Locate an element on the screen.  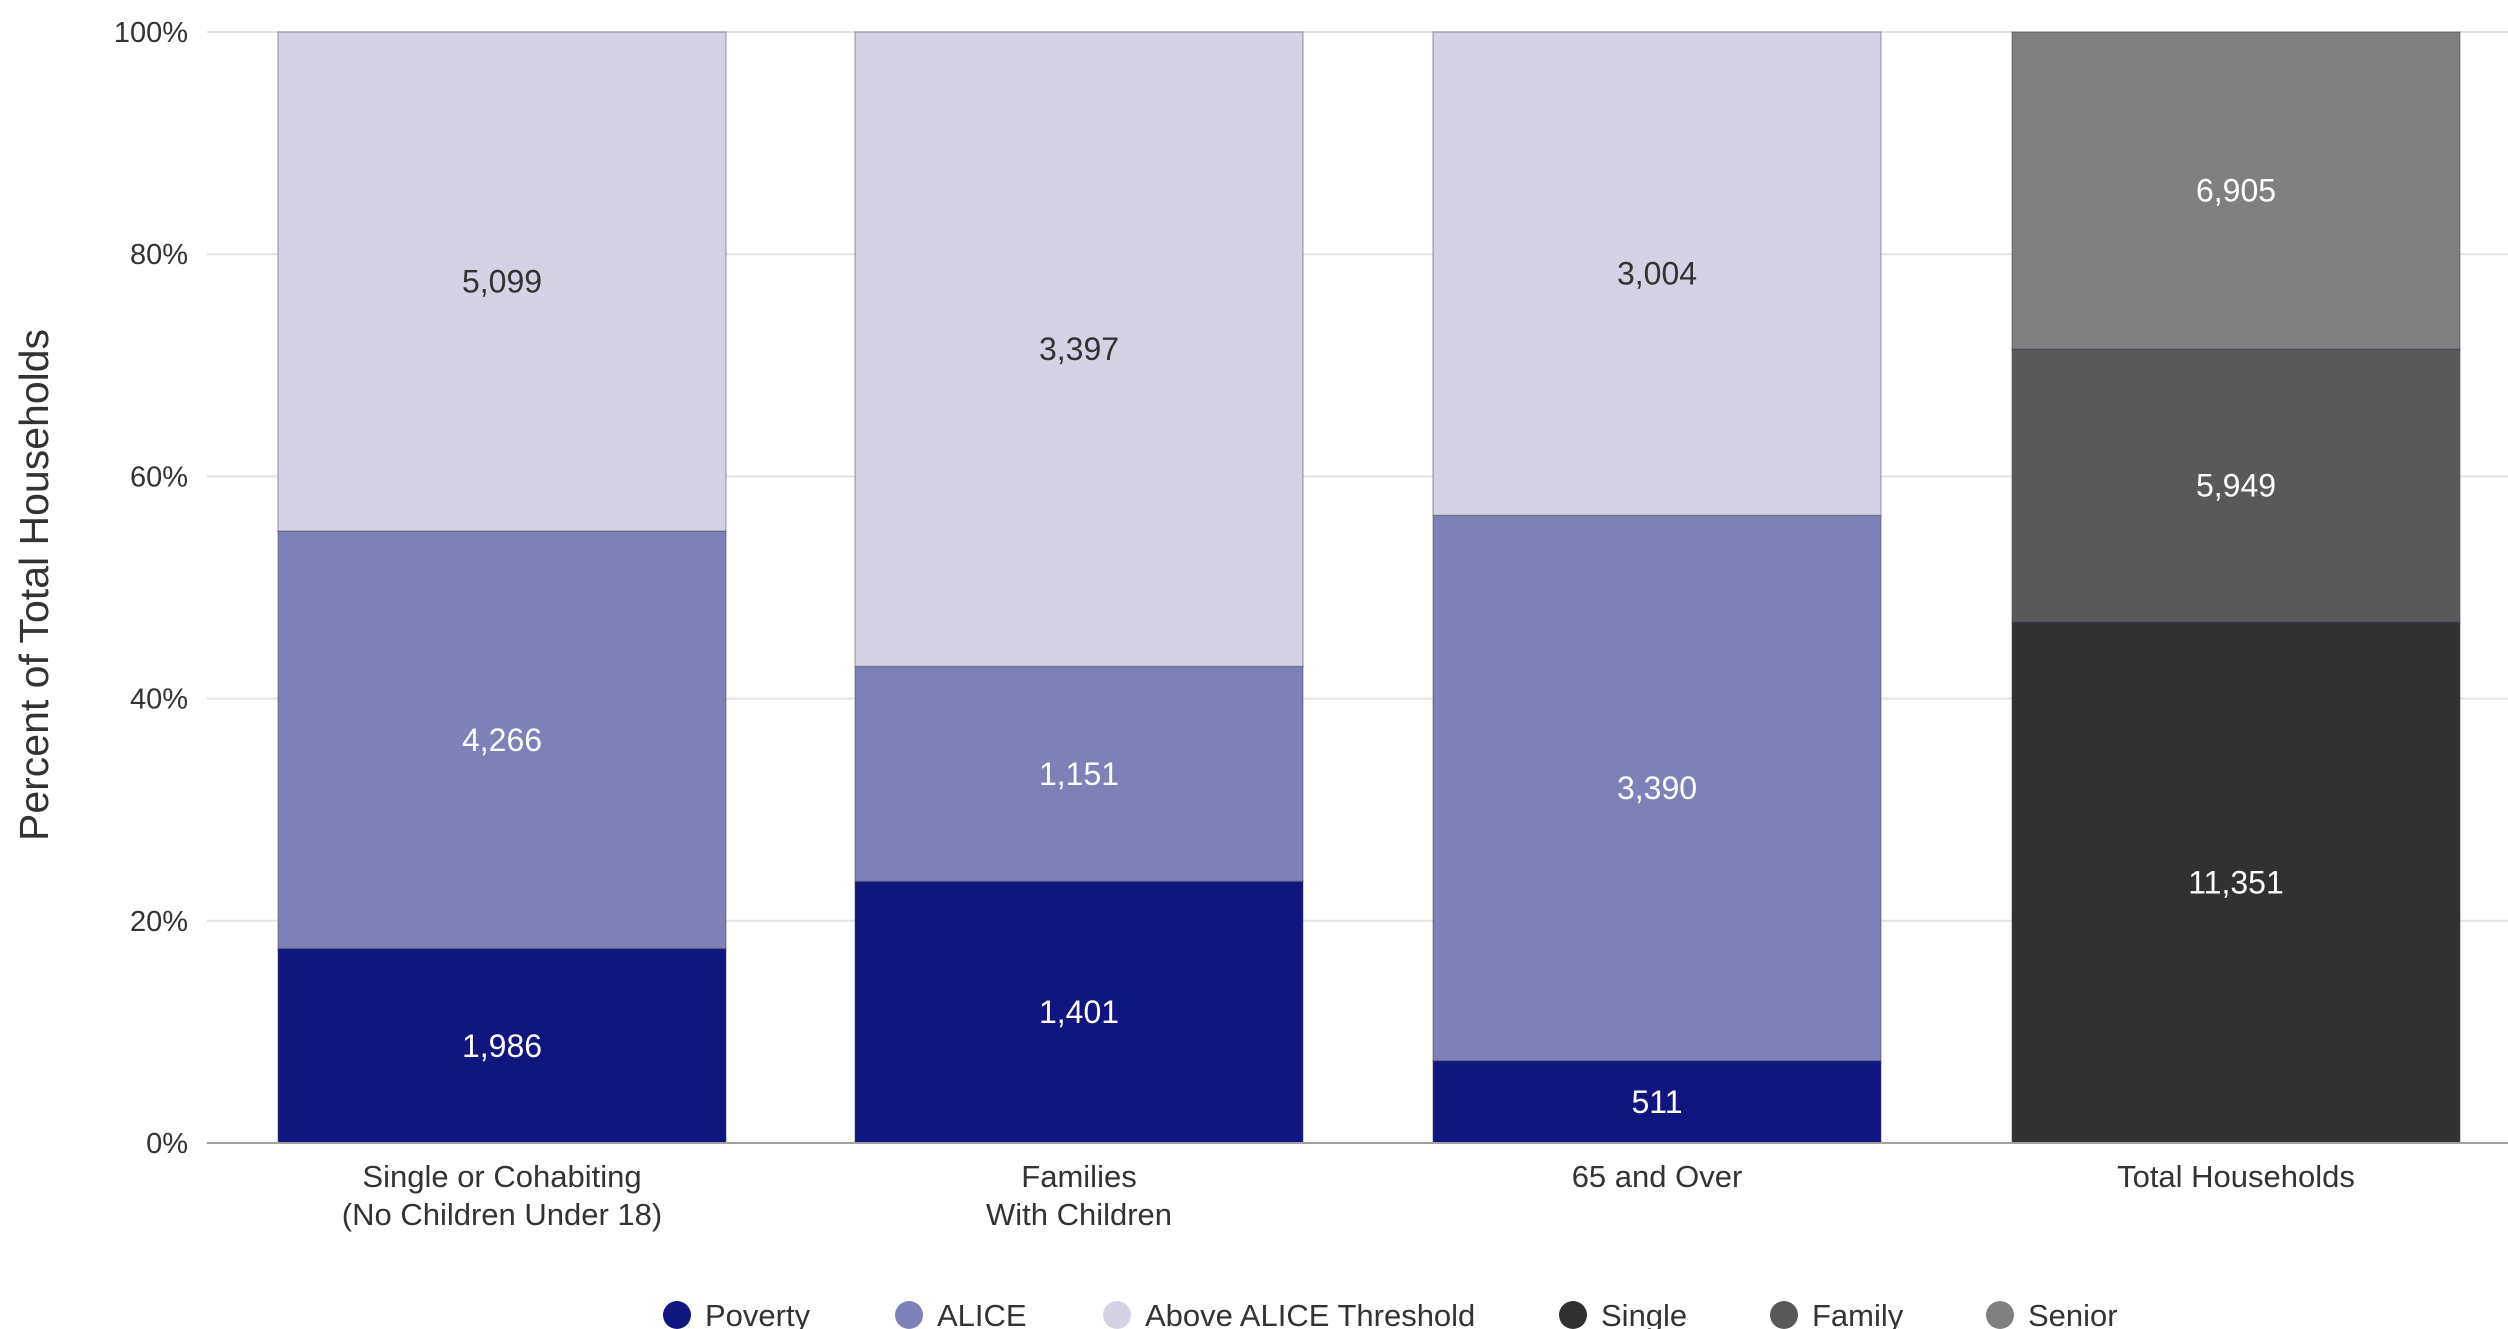
data-label: 3,004 is located at coordinates (1657, 274).